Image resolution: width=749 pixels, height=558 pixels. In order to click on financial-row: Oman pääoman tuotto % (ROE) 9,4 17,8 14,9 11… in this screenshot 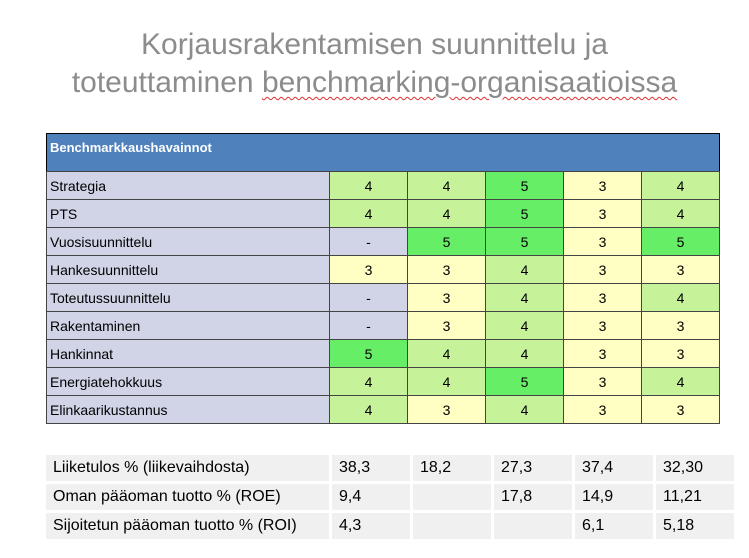, I will do `click(390, 497)`.